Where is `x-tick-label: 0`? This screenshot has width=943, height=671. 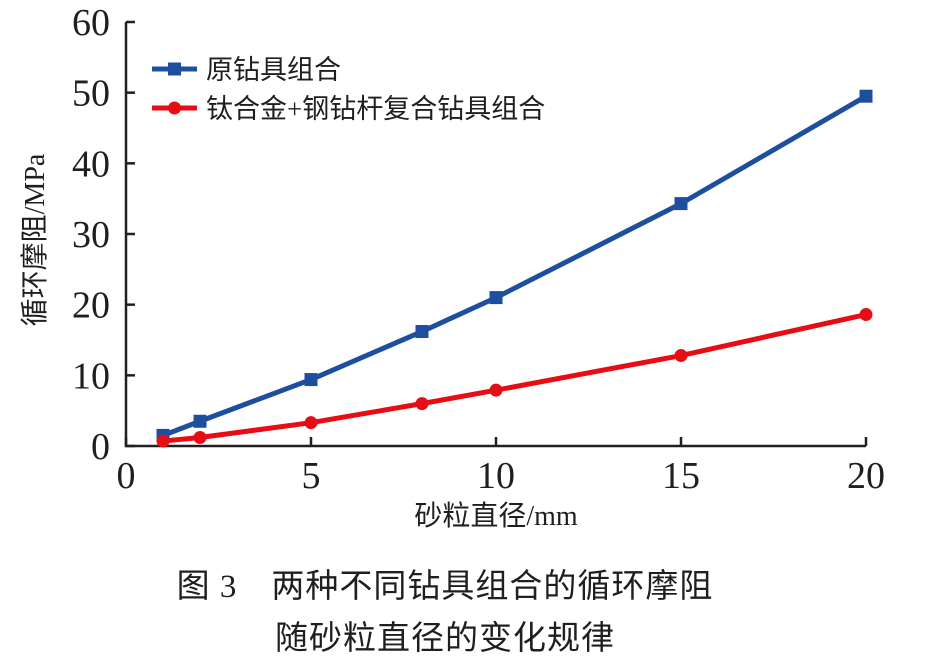 x-tick-label: 0 is located at coordinates (126, 476).